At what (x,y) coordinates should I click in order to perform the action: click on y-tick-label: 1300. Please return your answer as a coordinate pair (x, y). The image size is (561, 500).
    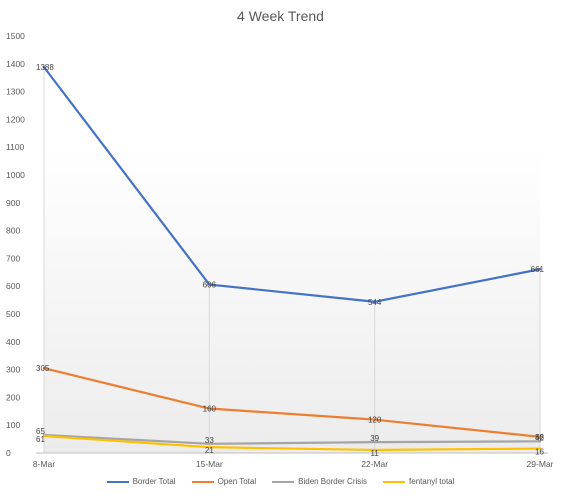
    Looking at the image, I should click on (15, 92).